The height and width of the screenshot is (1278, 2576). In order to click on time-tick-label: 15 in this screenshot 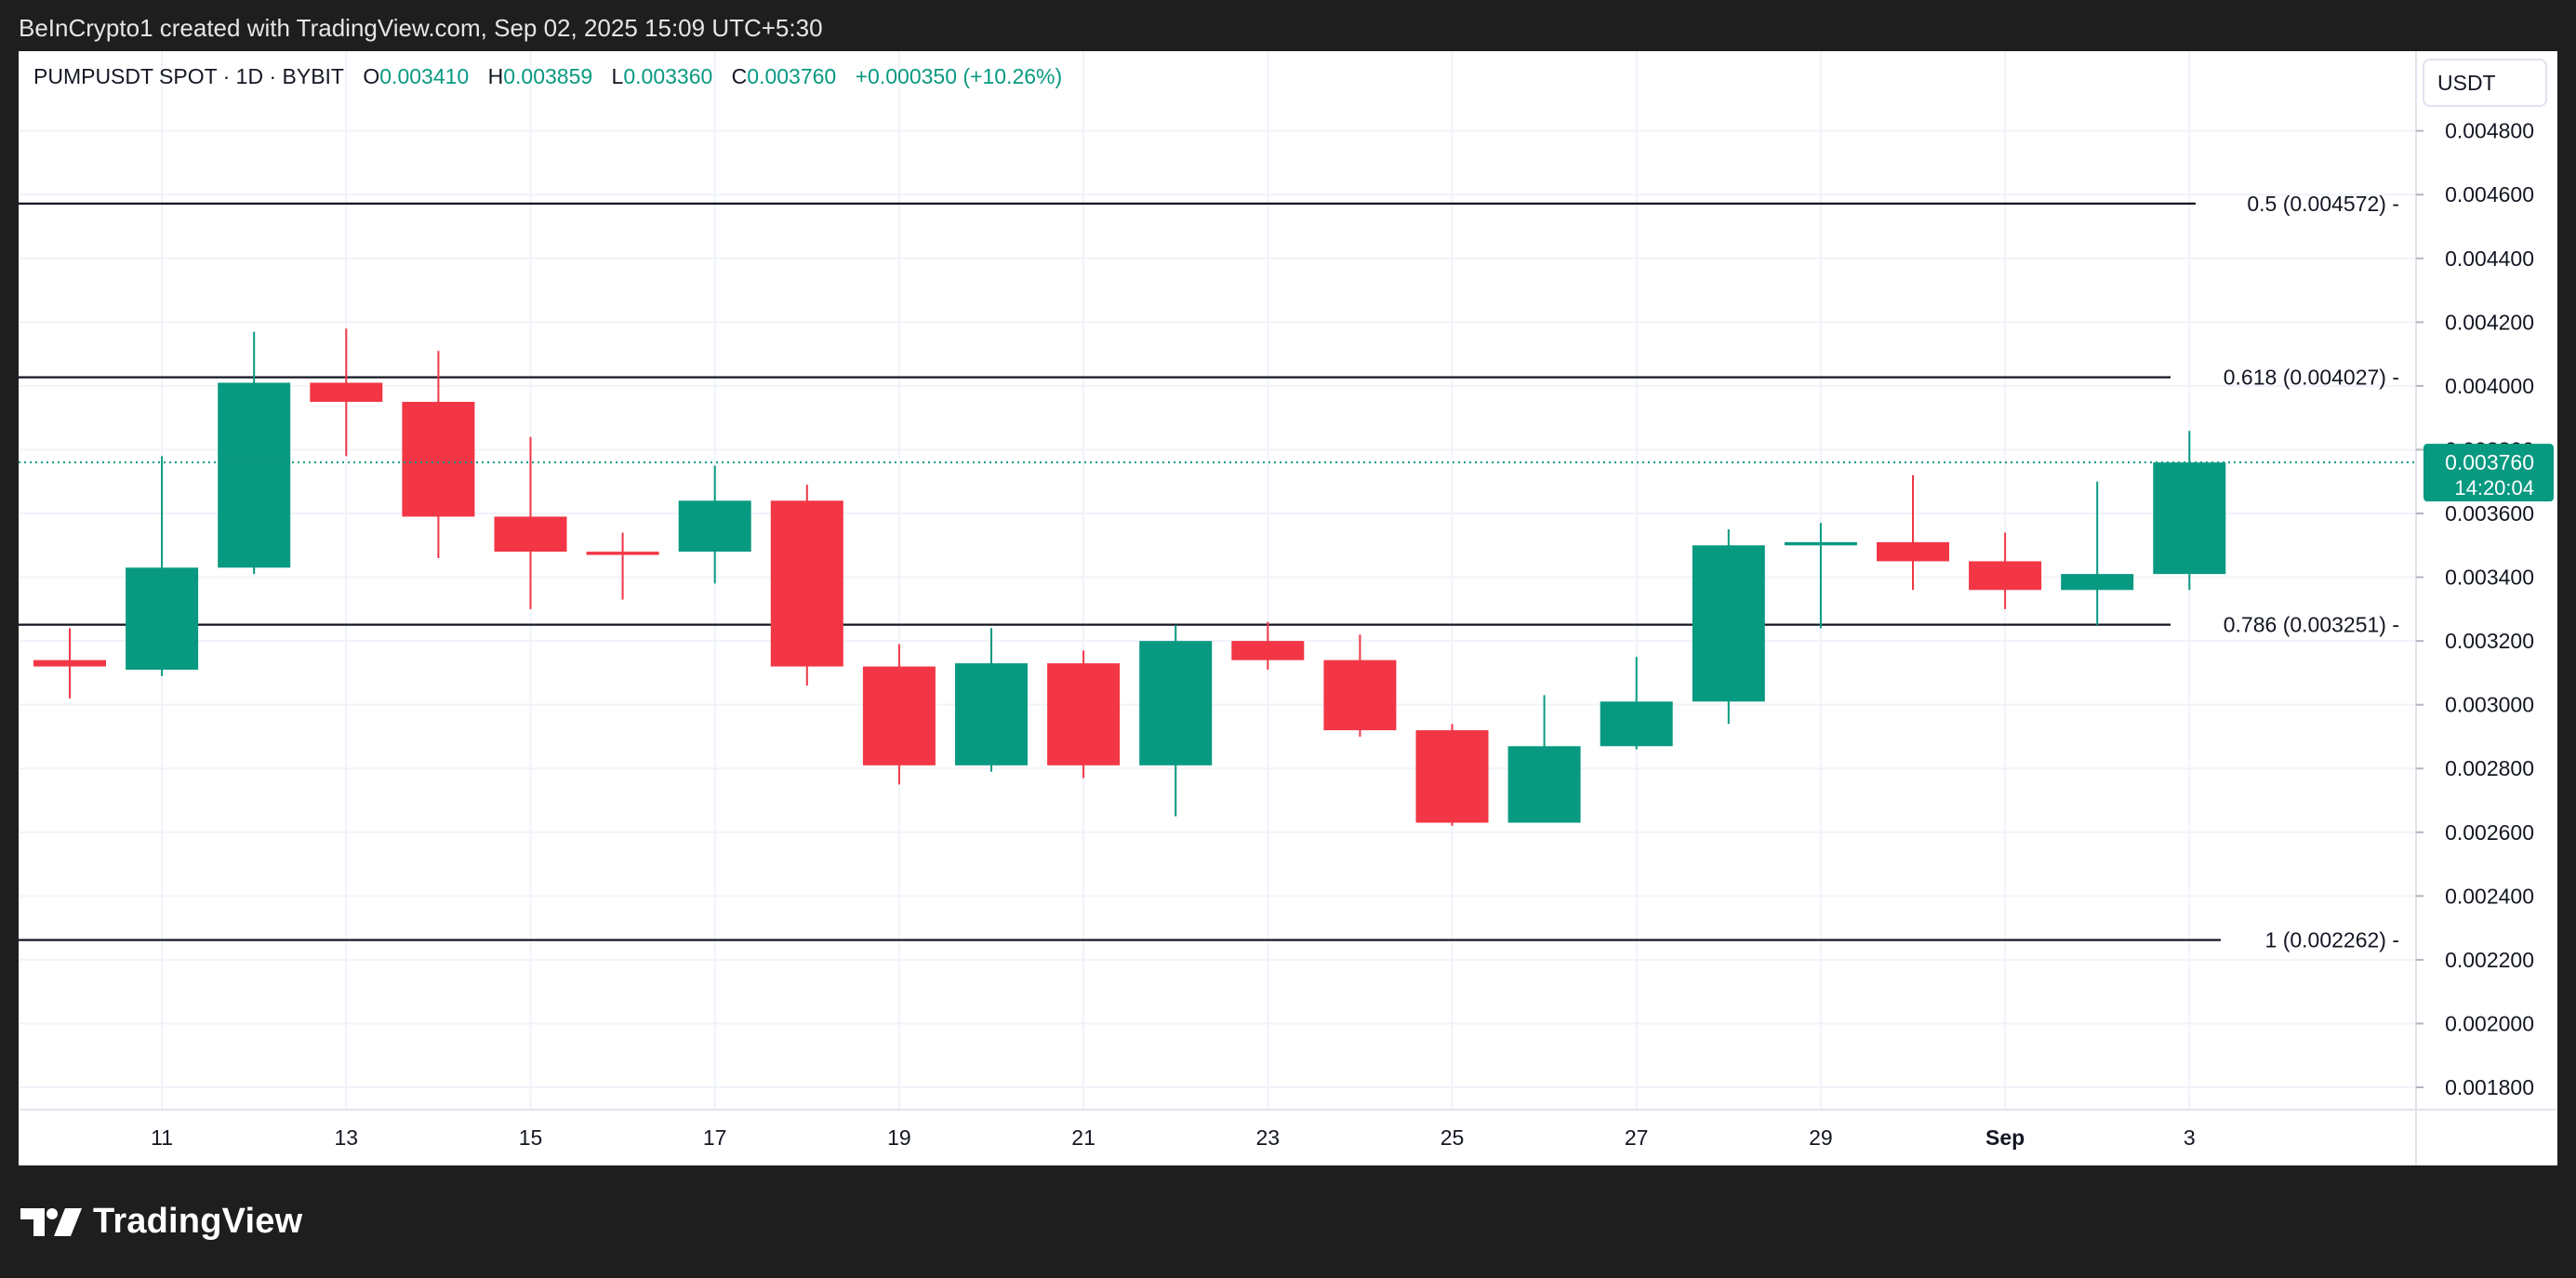, I will do `click(531, 1137)`.